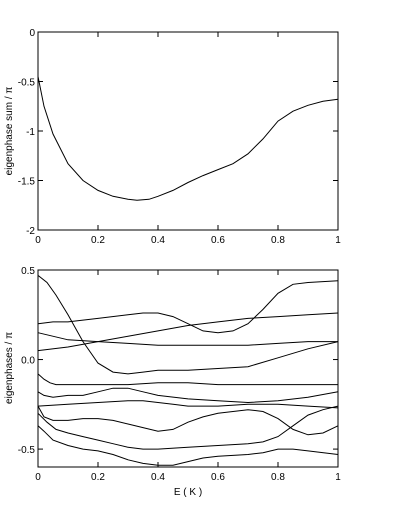 This screenshot has height=529, width=409. What do you see at coordinates (338, 240) in the screenshot?
I see `top-x-tick-label: 1` at bounding box center [338, 240].